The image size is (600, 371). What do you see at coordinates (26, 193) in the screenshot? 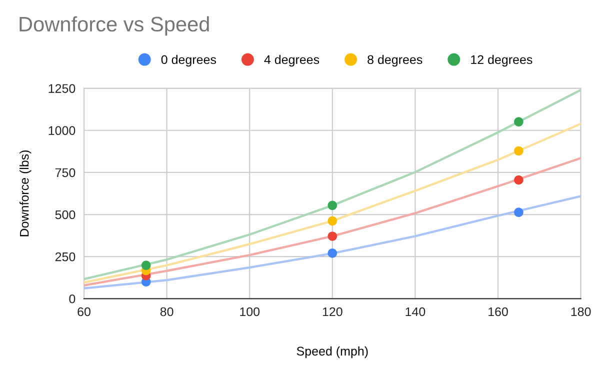
I see `y-axis-title: Downforce (lbs)` at bounding box center [26, 193].